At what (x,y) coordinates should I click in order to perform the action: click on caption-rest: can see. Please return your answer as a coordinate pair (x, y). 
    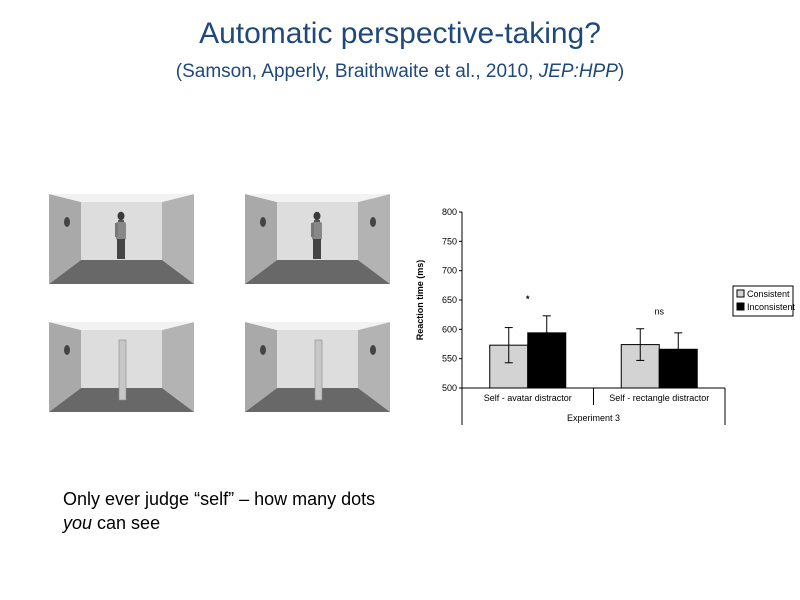
    Looking at the image, I should click on (126, 523).